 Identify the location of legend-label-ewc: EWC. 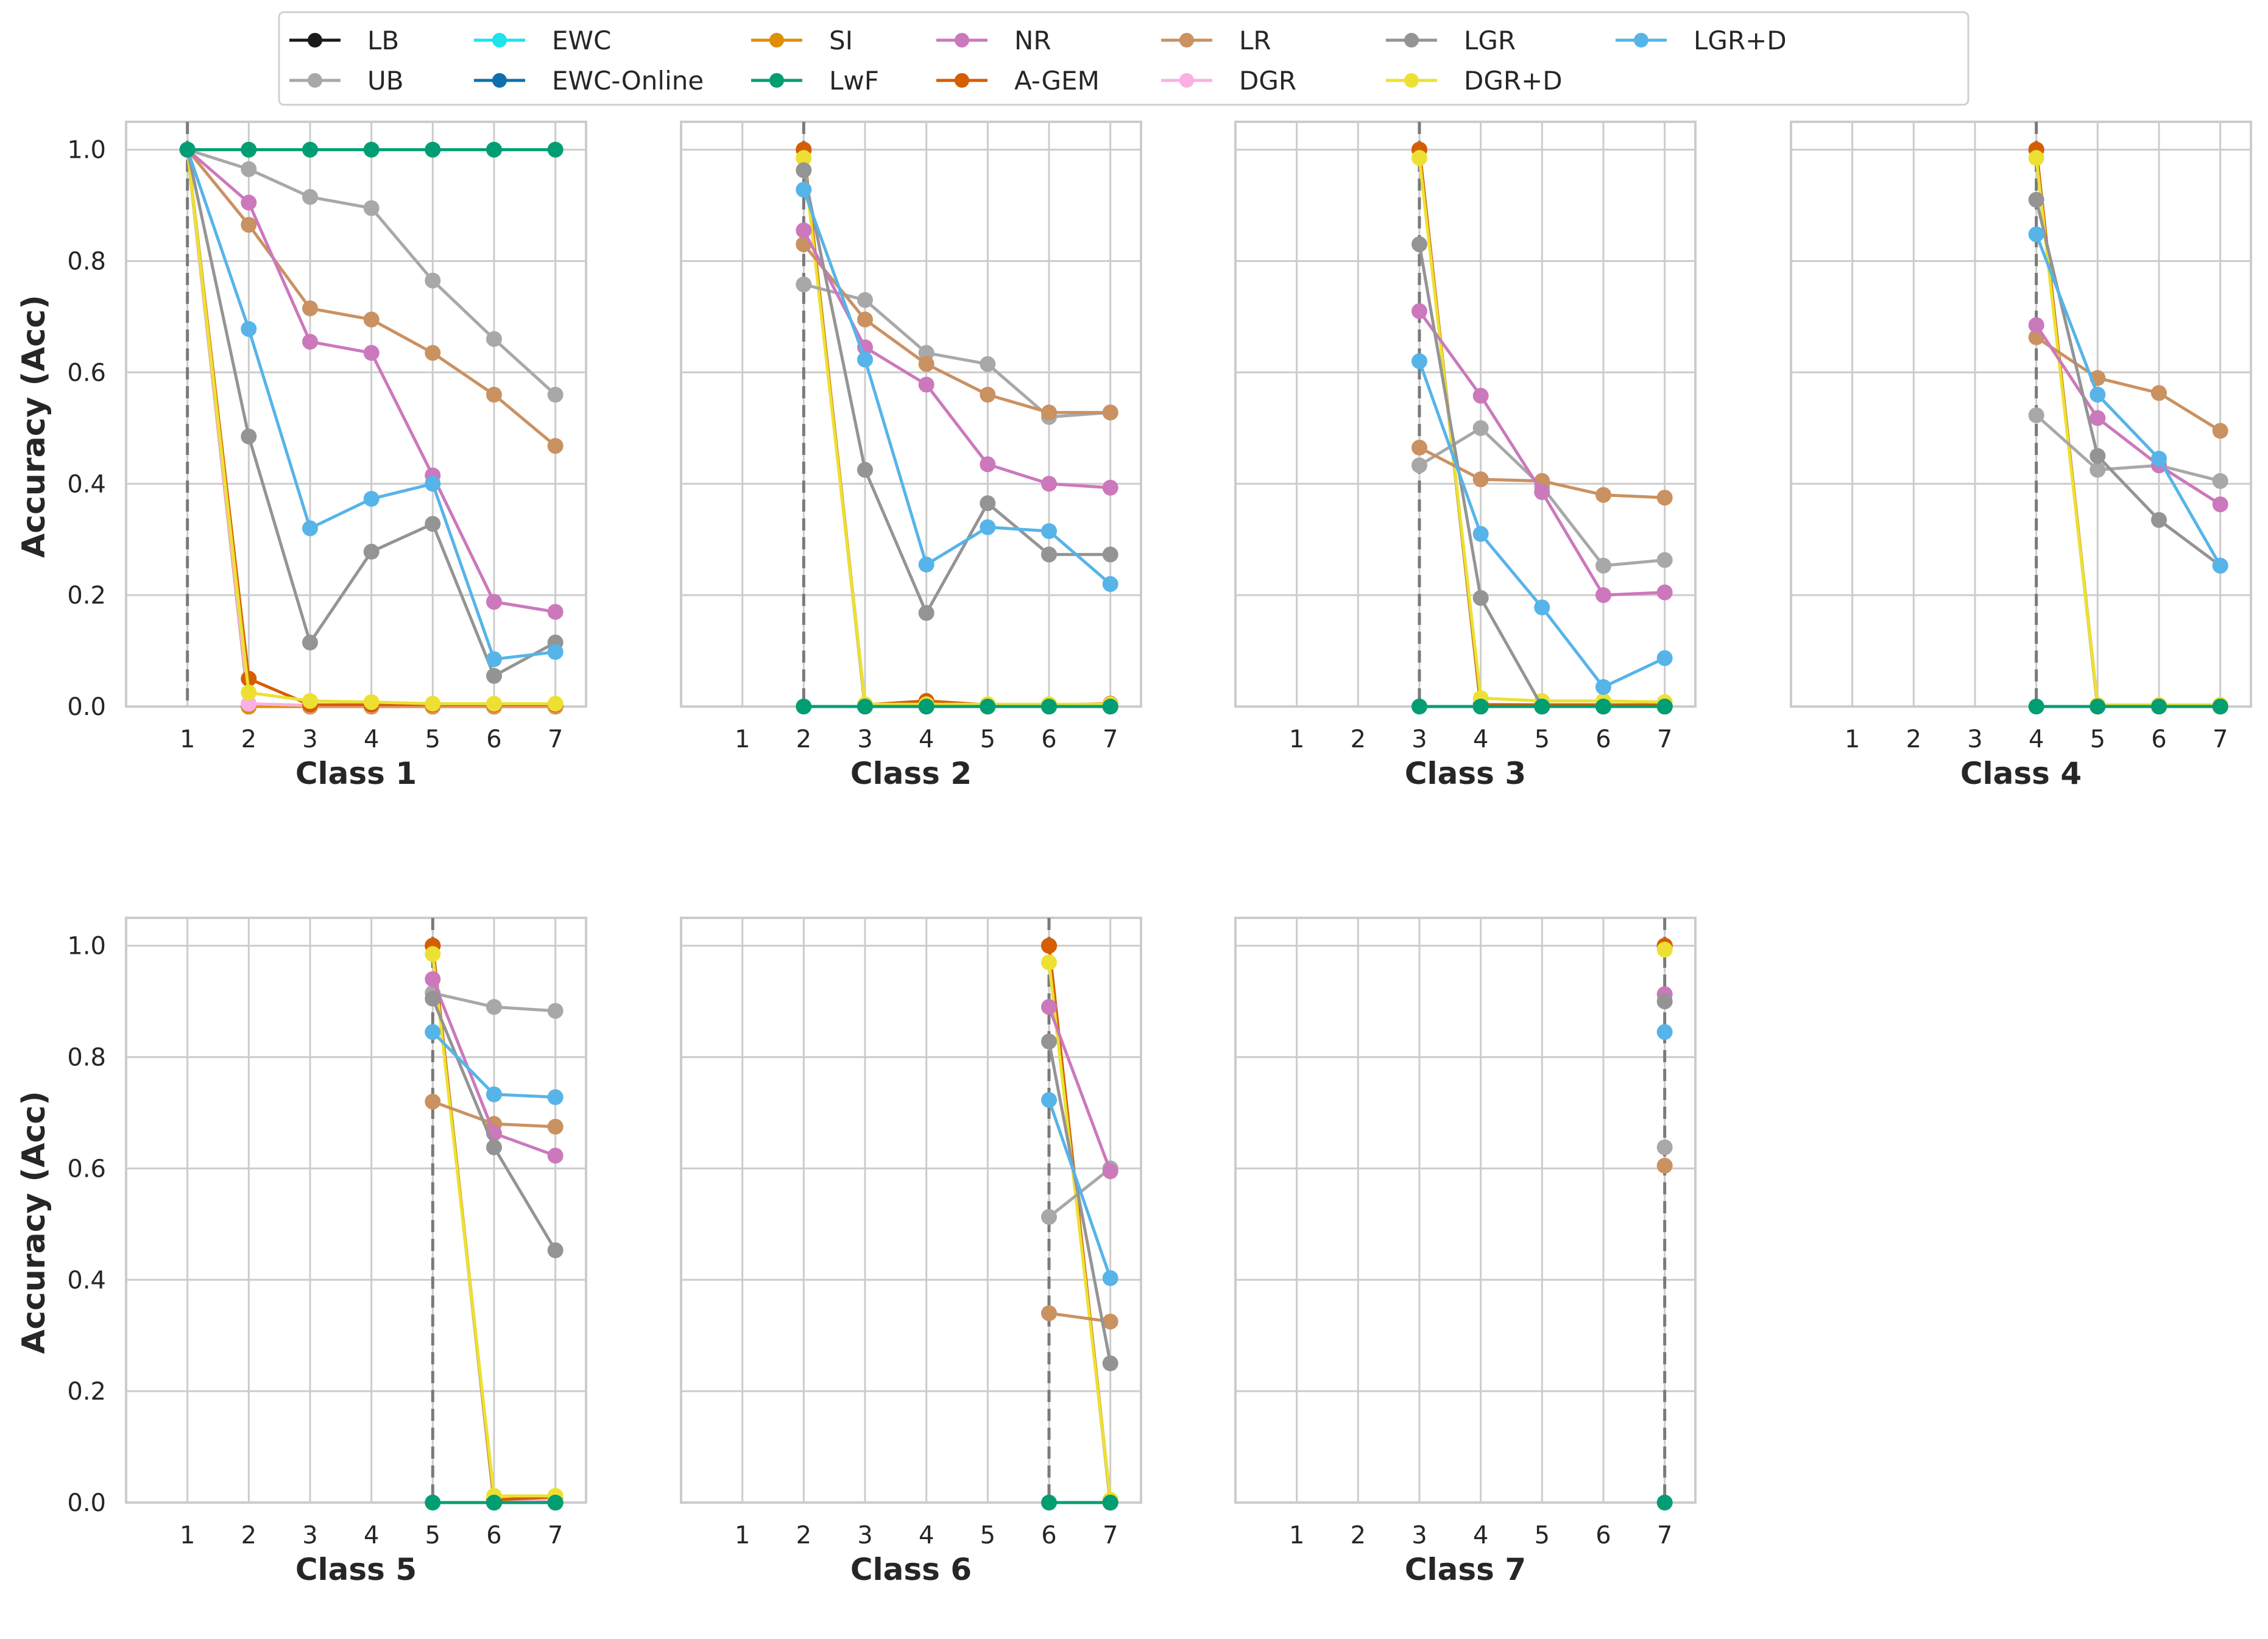
(581, 40).